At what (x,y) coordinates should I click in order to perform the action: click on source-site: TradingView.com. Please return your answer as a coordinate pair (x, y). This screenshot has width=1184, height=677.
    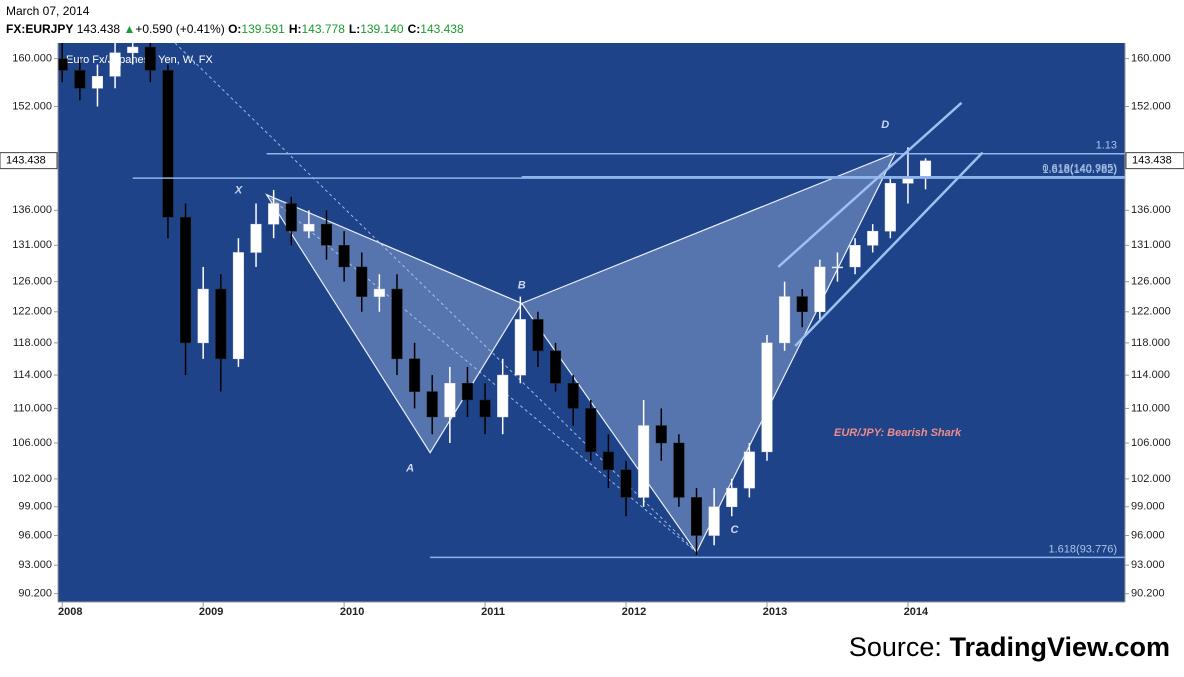
    Looking at the image, I should click on (1059, 647).